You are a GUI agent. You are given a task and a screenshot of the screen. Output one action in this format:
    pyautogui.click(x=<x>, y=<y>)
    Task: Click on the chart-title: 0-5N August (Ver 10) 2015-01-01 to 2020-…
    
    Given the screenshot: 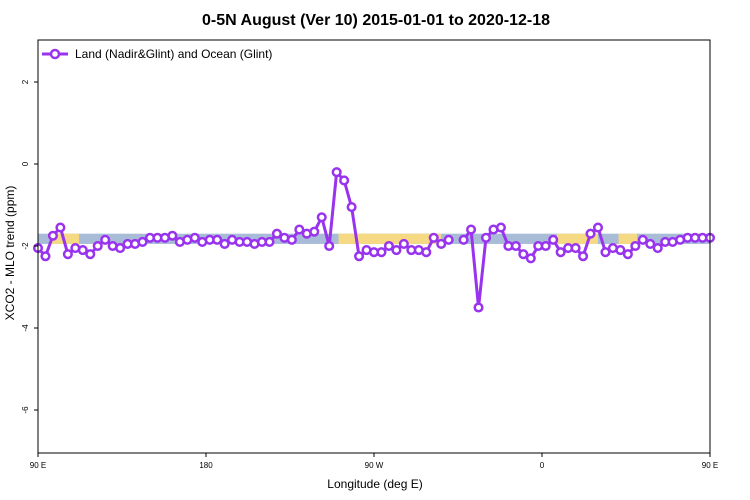 What is the action you would take?
    pyautogui.click(x=376, y=20)
    